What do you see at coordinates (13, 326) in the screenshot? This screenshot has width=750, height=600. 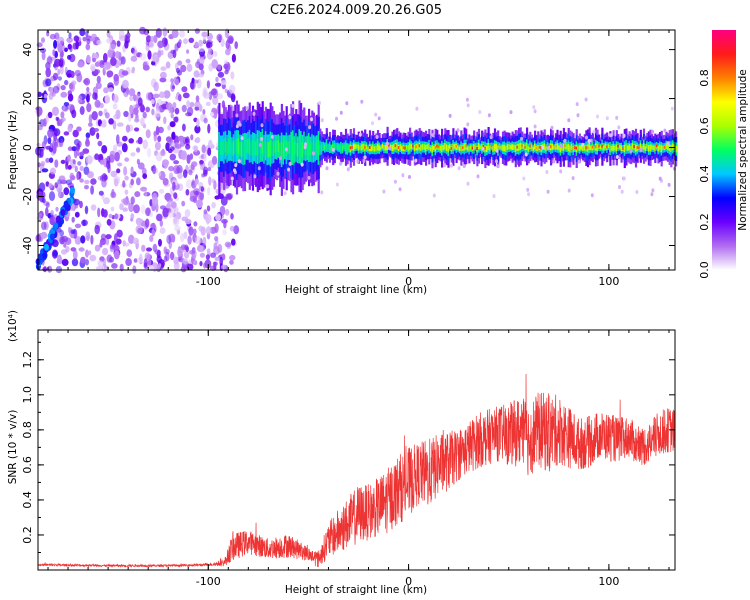 I see `snr-y-multiplier: (x10⁴)` at bounding box center [13, 326].